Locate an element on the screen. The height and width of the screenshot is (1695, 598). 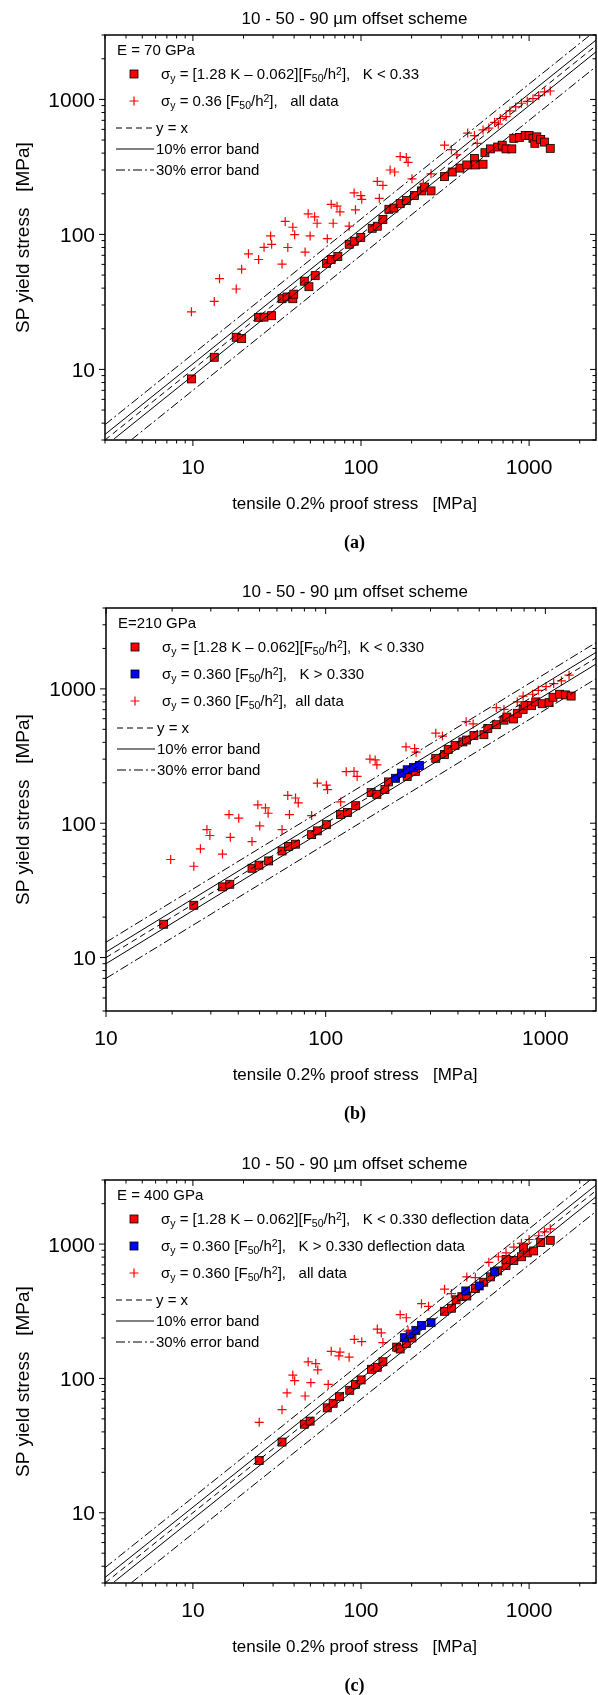
legend-label: σ$_{y}$ = [1.28 K – 0.062][F$_{50}$/h$^{2}$], K < 0.330 deflection data is located at coordinates (345, 1219).